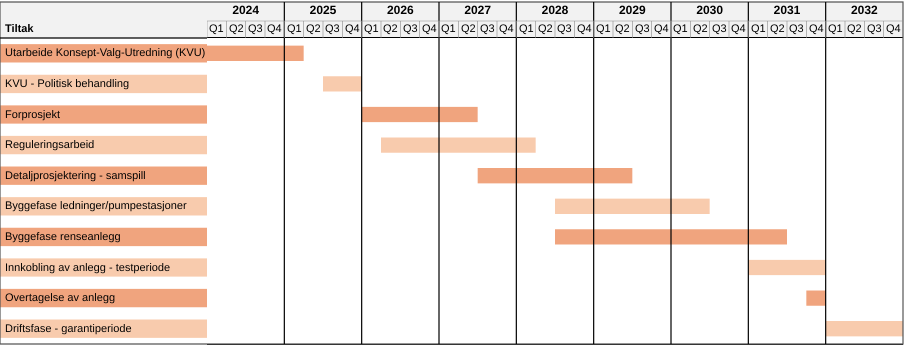  Describe the element at coordinates (63, 237) in the screenshot. I see `y-tick-label: Byggefase renseanlegg` at that location.